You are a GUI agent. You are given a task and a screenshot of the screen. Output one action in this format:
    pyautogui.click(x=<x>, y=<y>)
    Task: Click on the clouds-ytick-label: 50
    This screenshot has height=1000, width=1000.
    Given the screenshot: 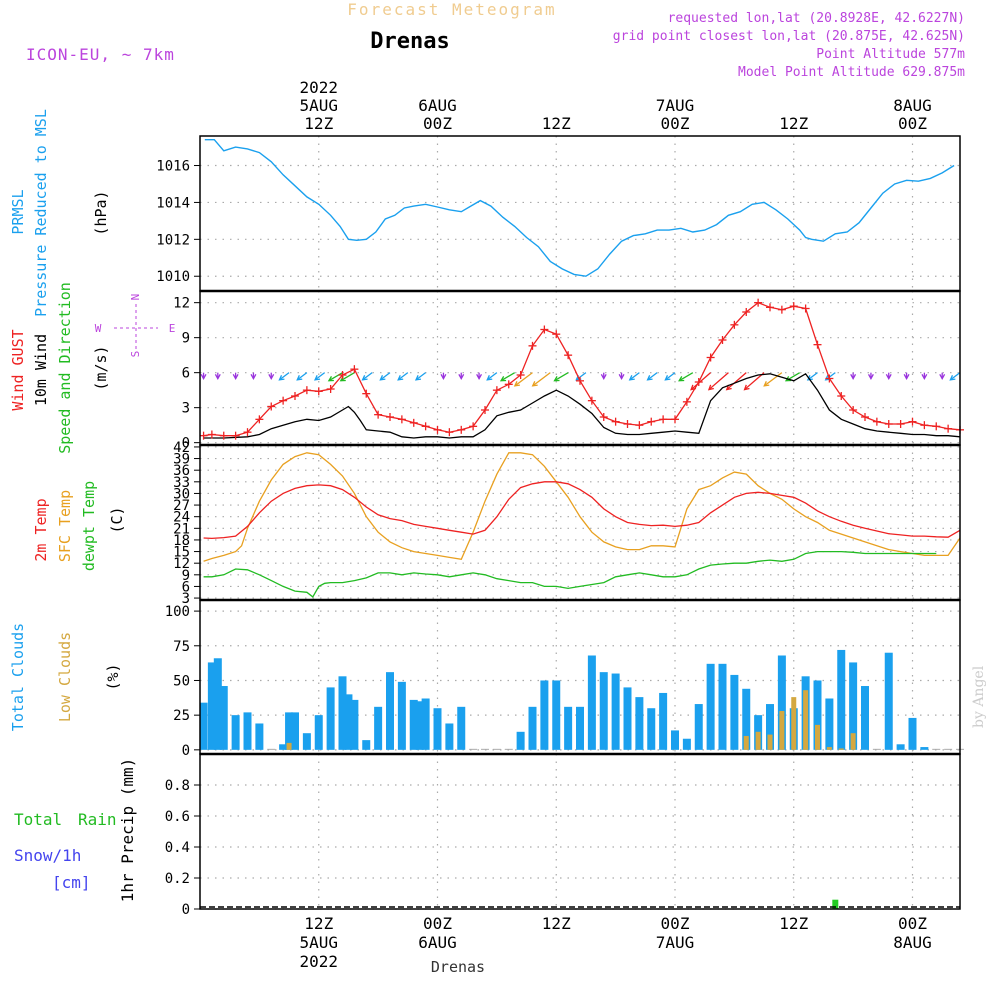 What is the action you would take?
    pyautogui.click(x=181, y=681)
    